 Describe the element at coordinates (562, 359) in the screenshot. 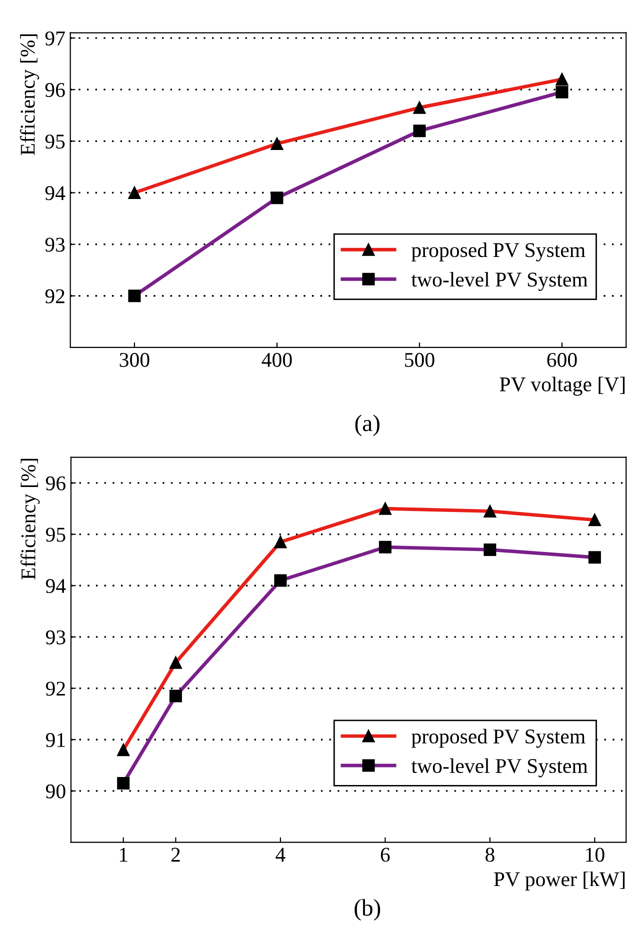

I see `x-tick-label: 600` at that location.